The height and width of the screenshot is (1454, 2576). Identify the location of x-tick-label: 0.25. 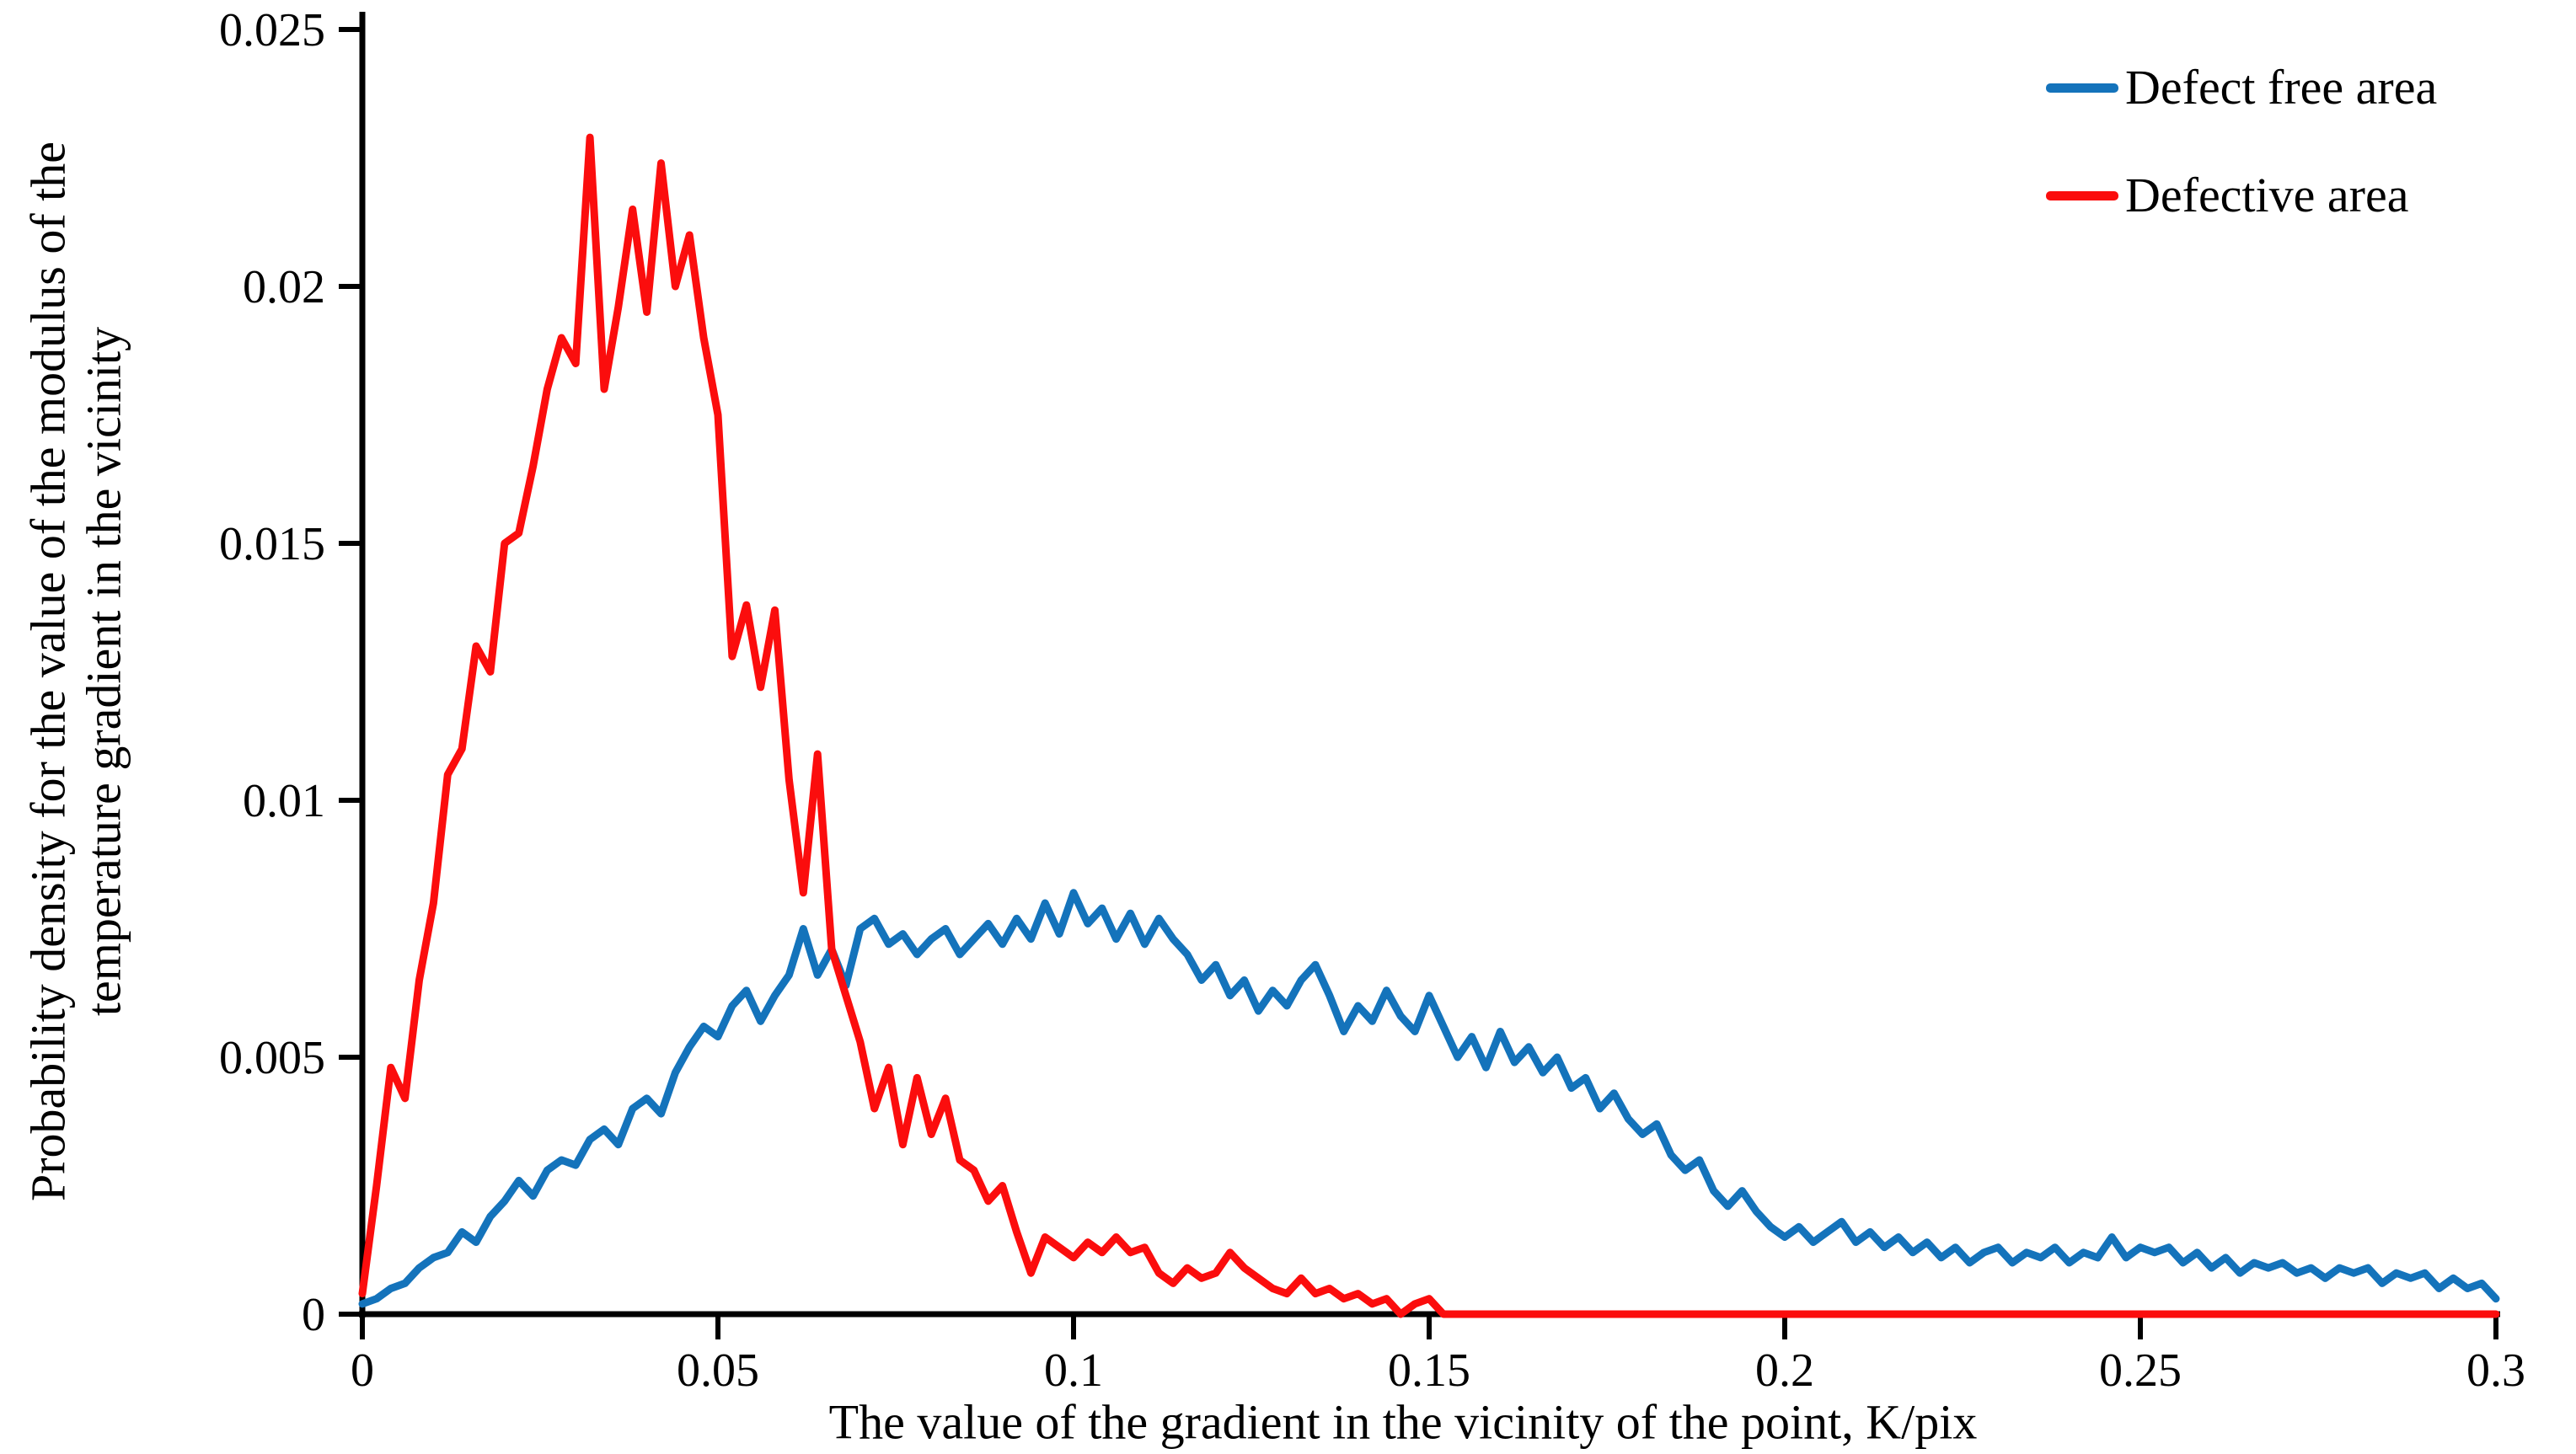
(2141, 1370).